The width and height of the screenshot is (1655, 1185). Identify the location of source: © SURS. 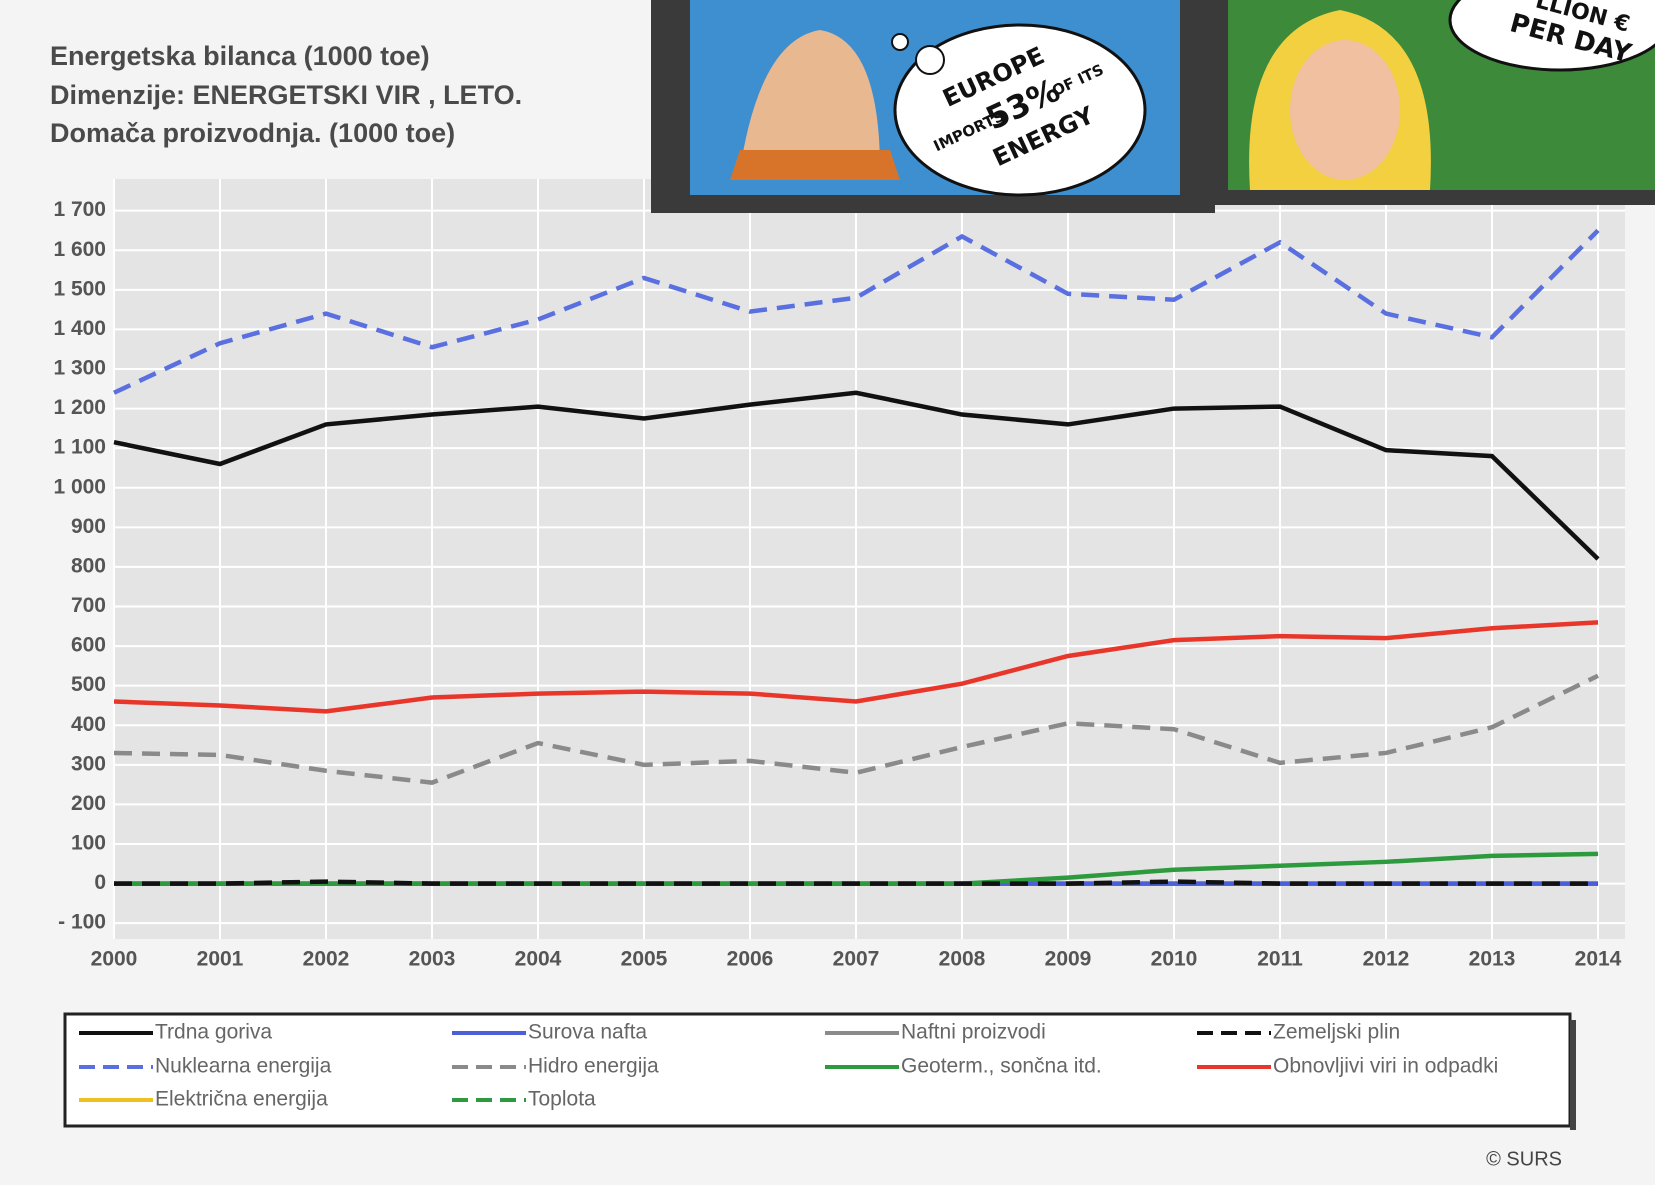
(1524, 1159).